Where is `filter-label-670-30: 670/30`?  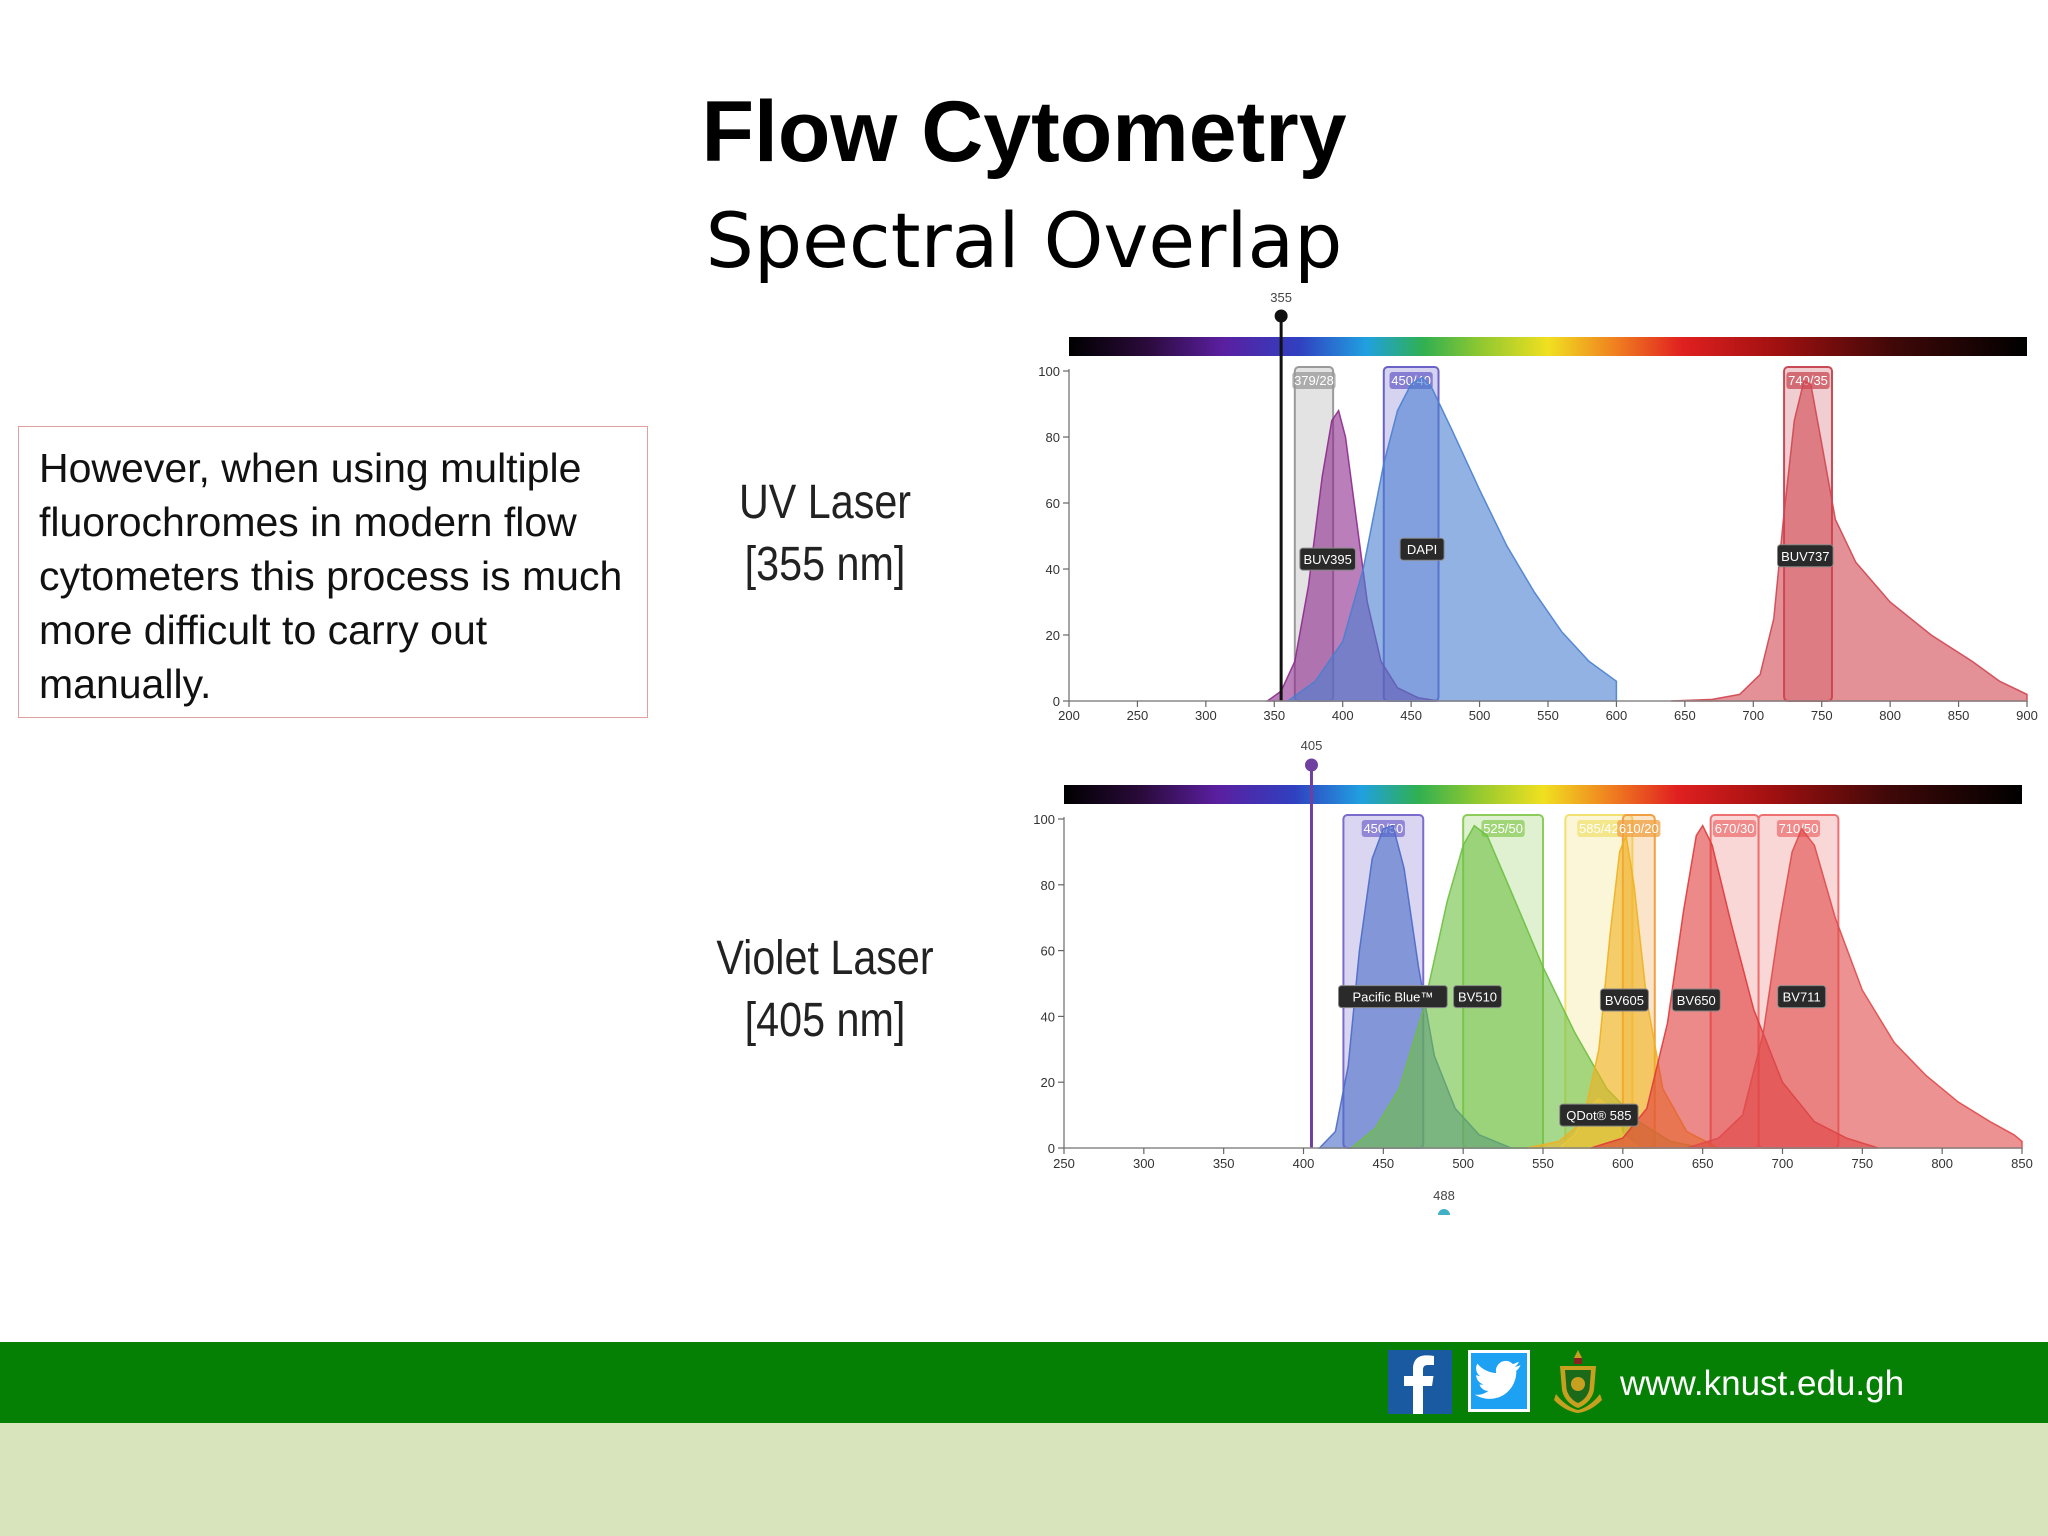 filter-label-670-30: 670/30 is located at coordinates (1735, 828).